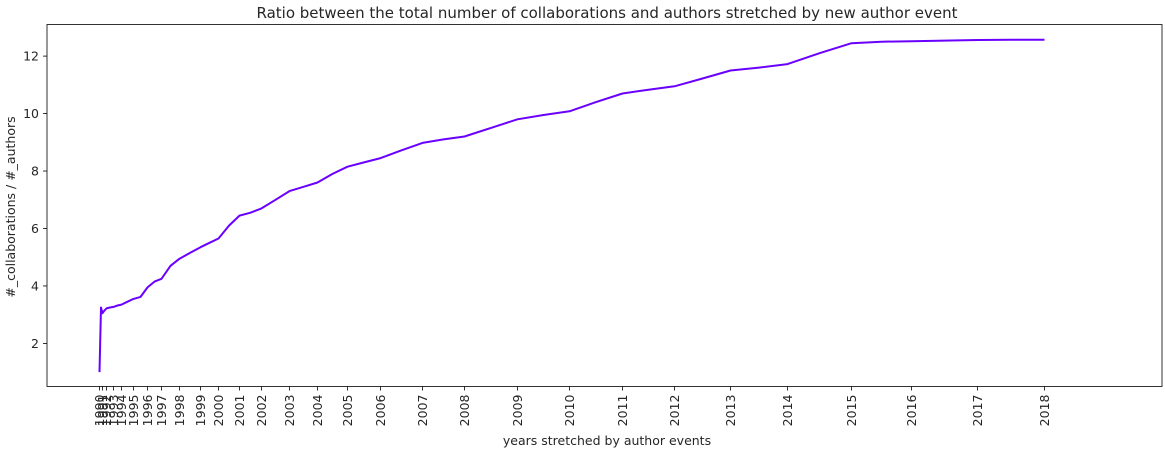 Image resolution: width=1165 pixels, height=449 pixels. What do you see at coordinates (851, 411) in the screenshot?
I see `x-tick-label: 2015` at bounding box center [851, 411].